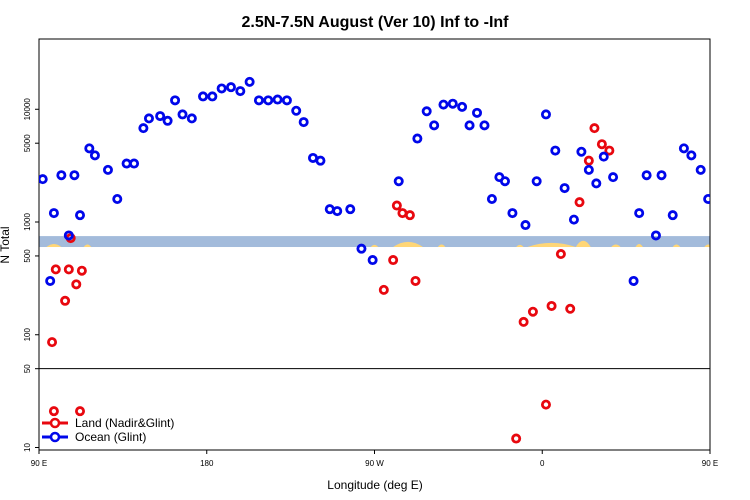  Describe the element at coordinates (6, 244) in the screenshot. I see `y-axis-label: N Total` at that location.